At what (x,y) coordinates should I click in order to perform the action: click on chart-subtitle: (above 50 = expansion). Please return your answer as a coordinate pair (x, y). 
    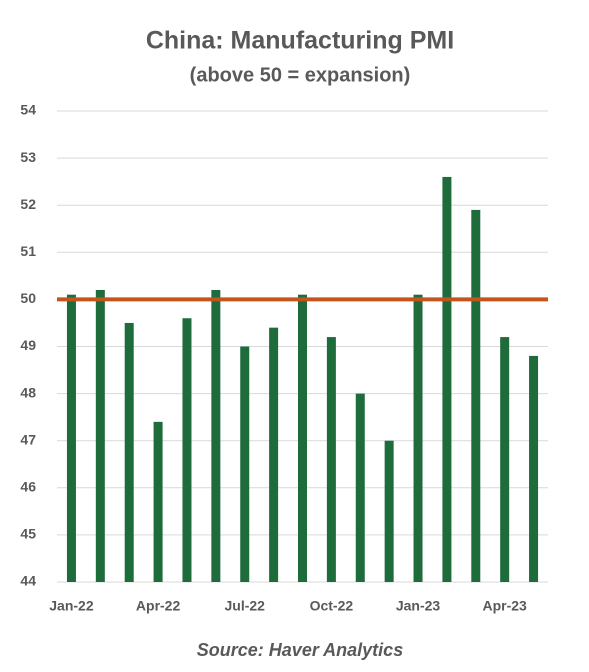
    Looking at the image, I should click on (300, 75).